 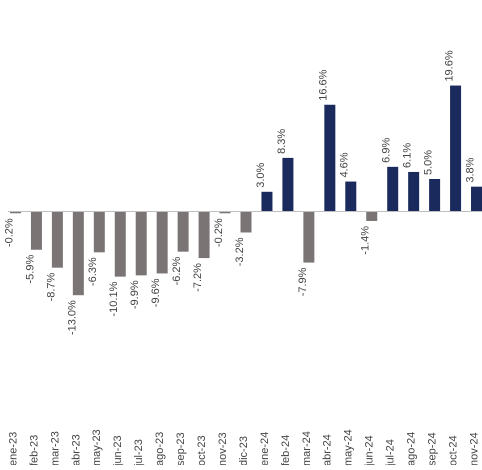 What do you see at coordinates (177, 270) in the screenshot?
I see `data-label-sep-23: -6.2%` at bounding box center [177, 270].